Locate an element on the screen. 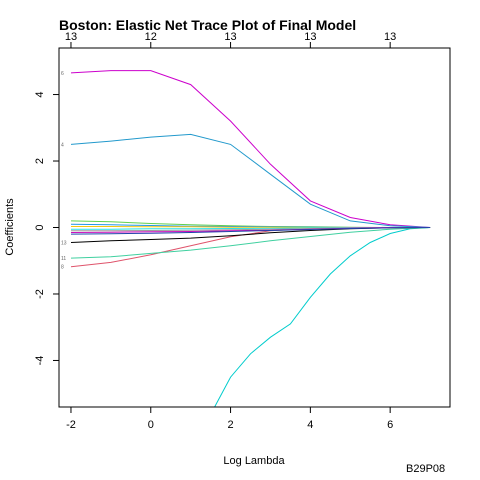 This screenshot has height=480, width=480. x-tick-label: -2 is located at coordinates (71, 425).